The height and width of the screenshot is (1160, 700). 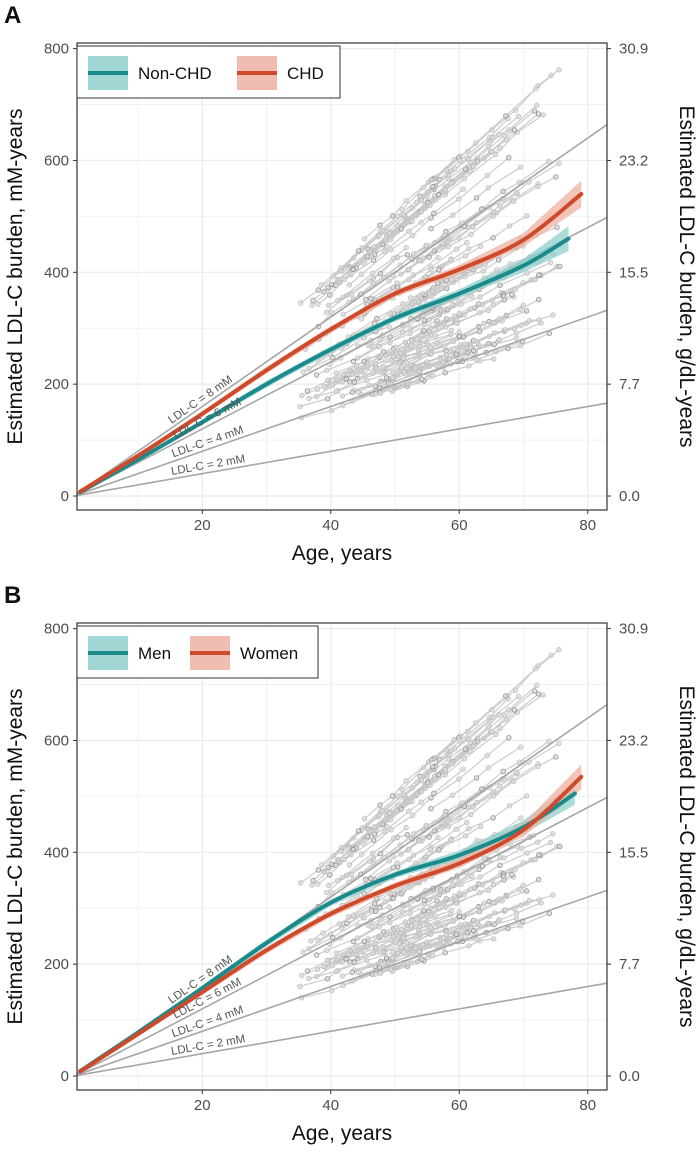 I want to click on legend-label: Women, so click(x=269, y=653).